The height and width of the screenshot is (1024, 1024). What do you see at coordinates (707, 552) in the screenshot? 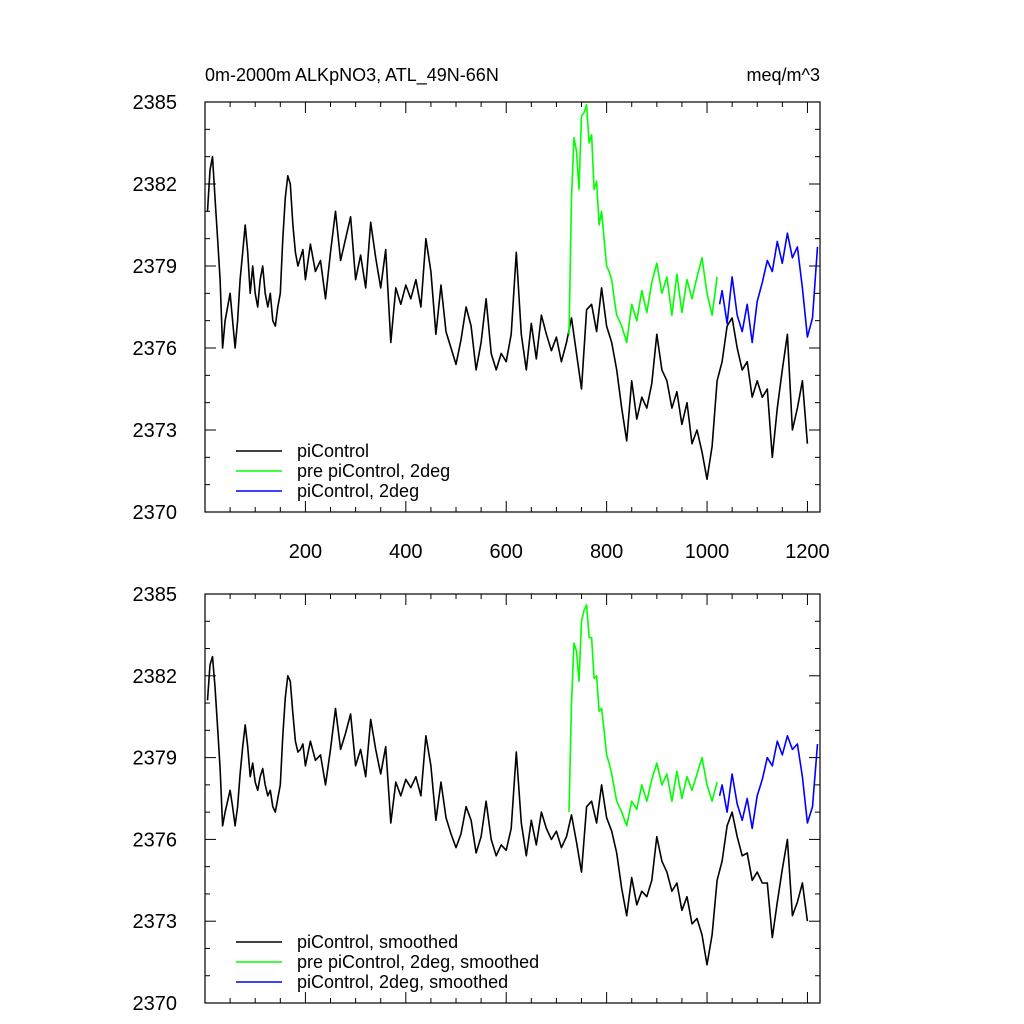
I see `x-tick-label: 1000` at bounding box center [707, 552].